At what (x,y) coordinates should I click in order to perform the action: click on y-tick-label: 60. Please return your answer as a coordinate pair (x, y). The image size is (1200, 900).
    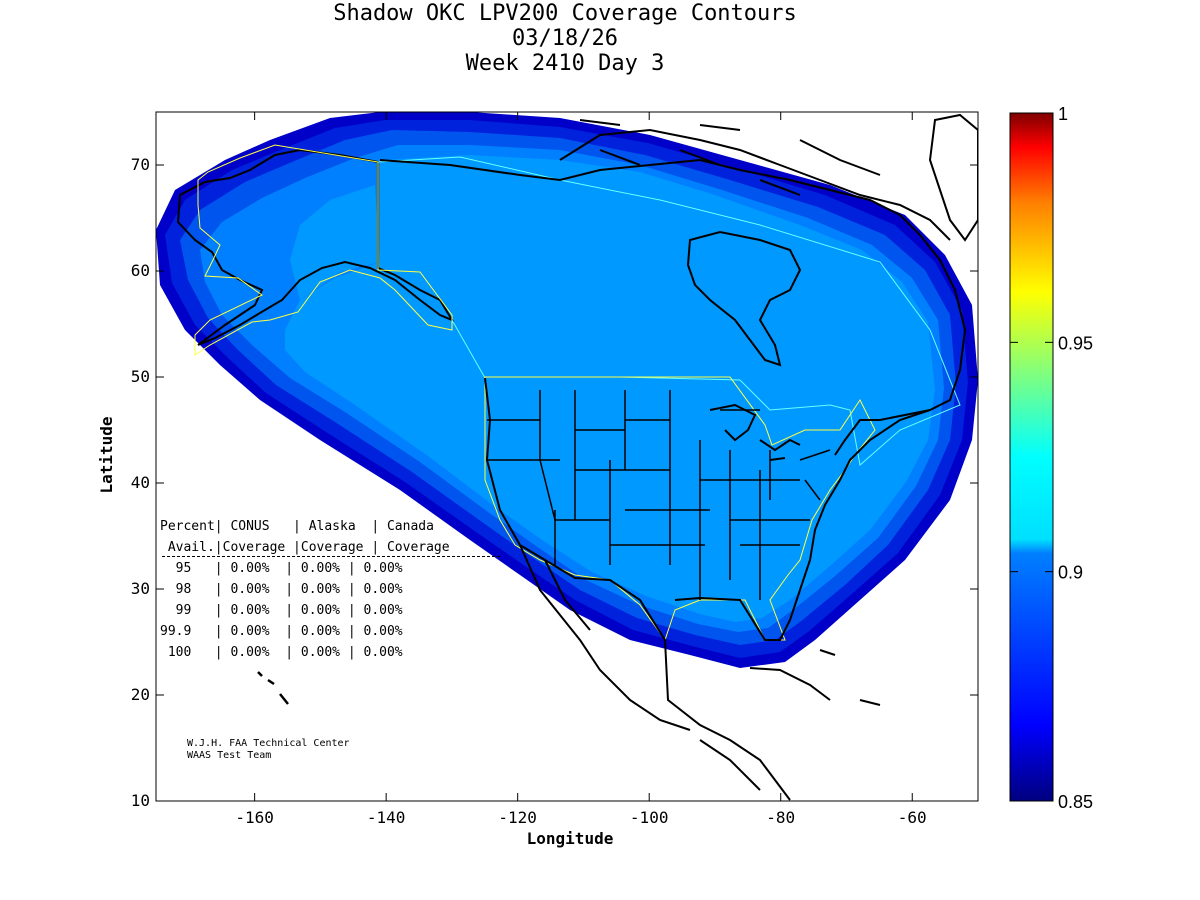
    Looking at the image, I should click on (140, 270).